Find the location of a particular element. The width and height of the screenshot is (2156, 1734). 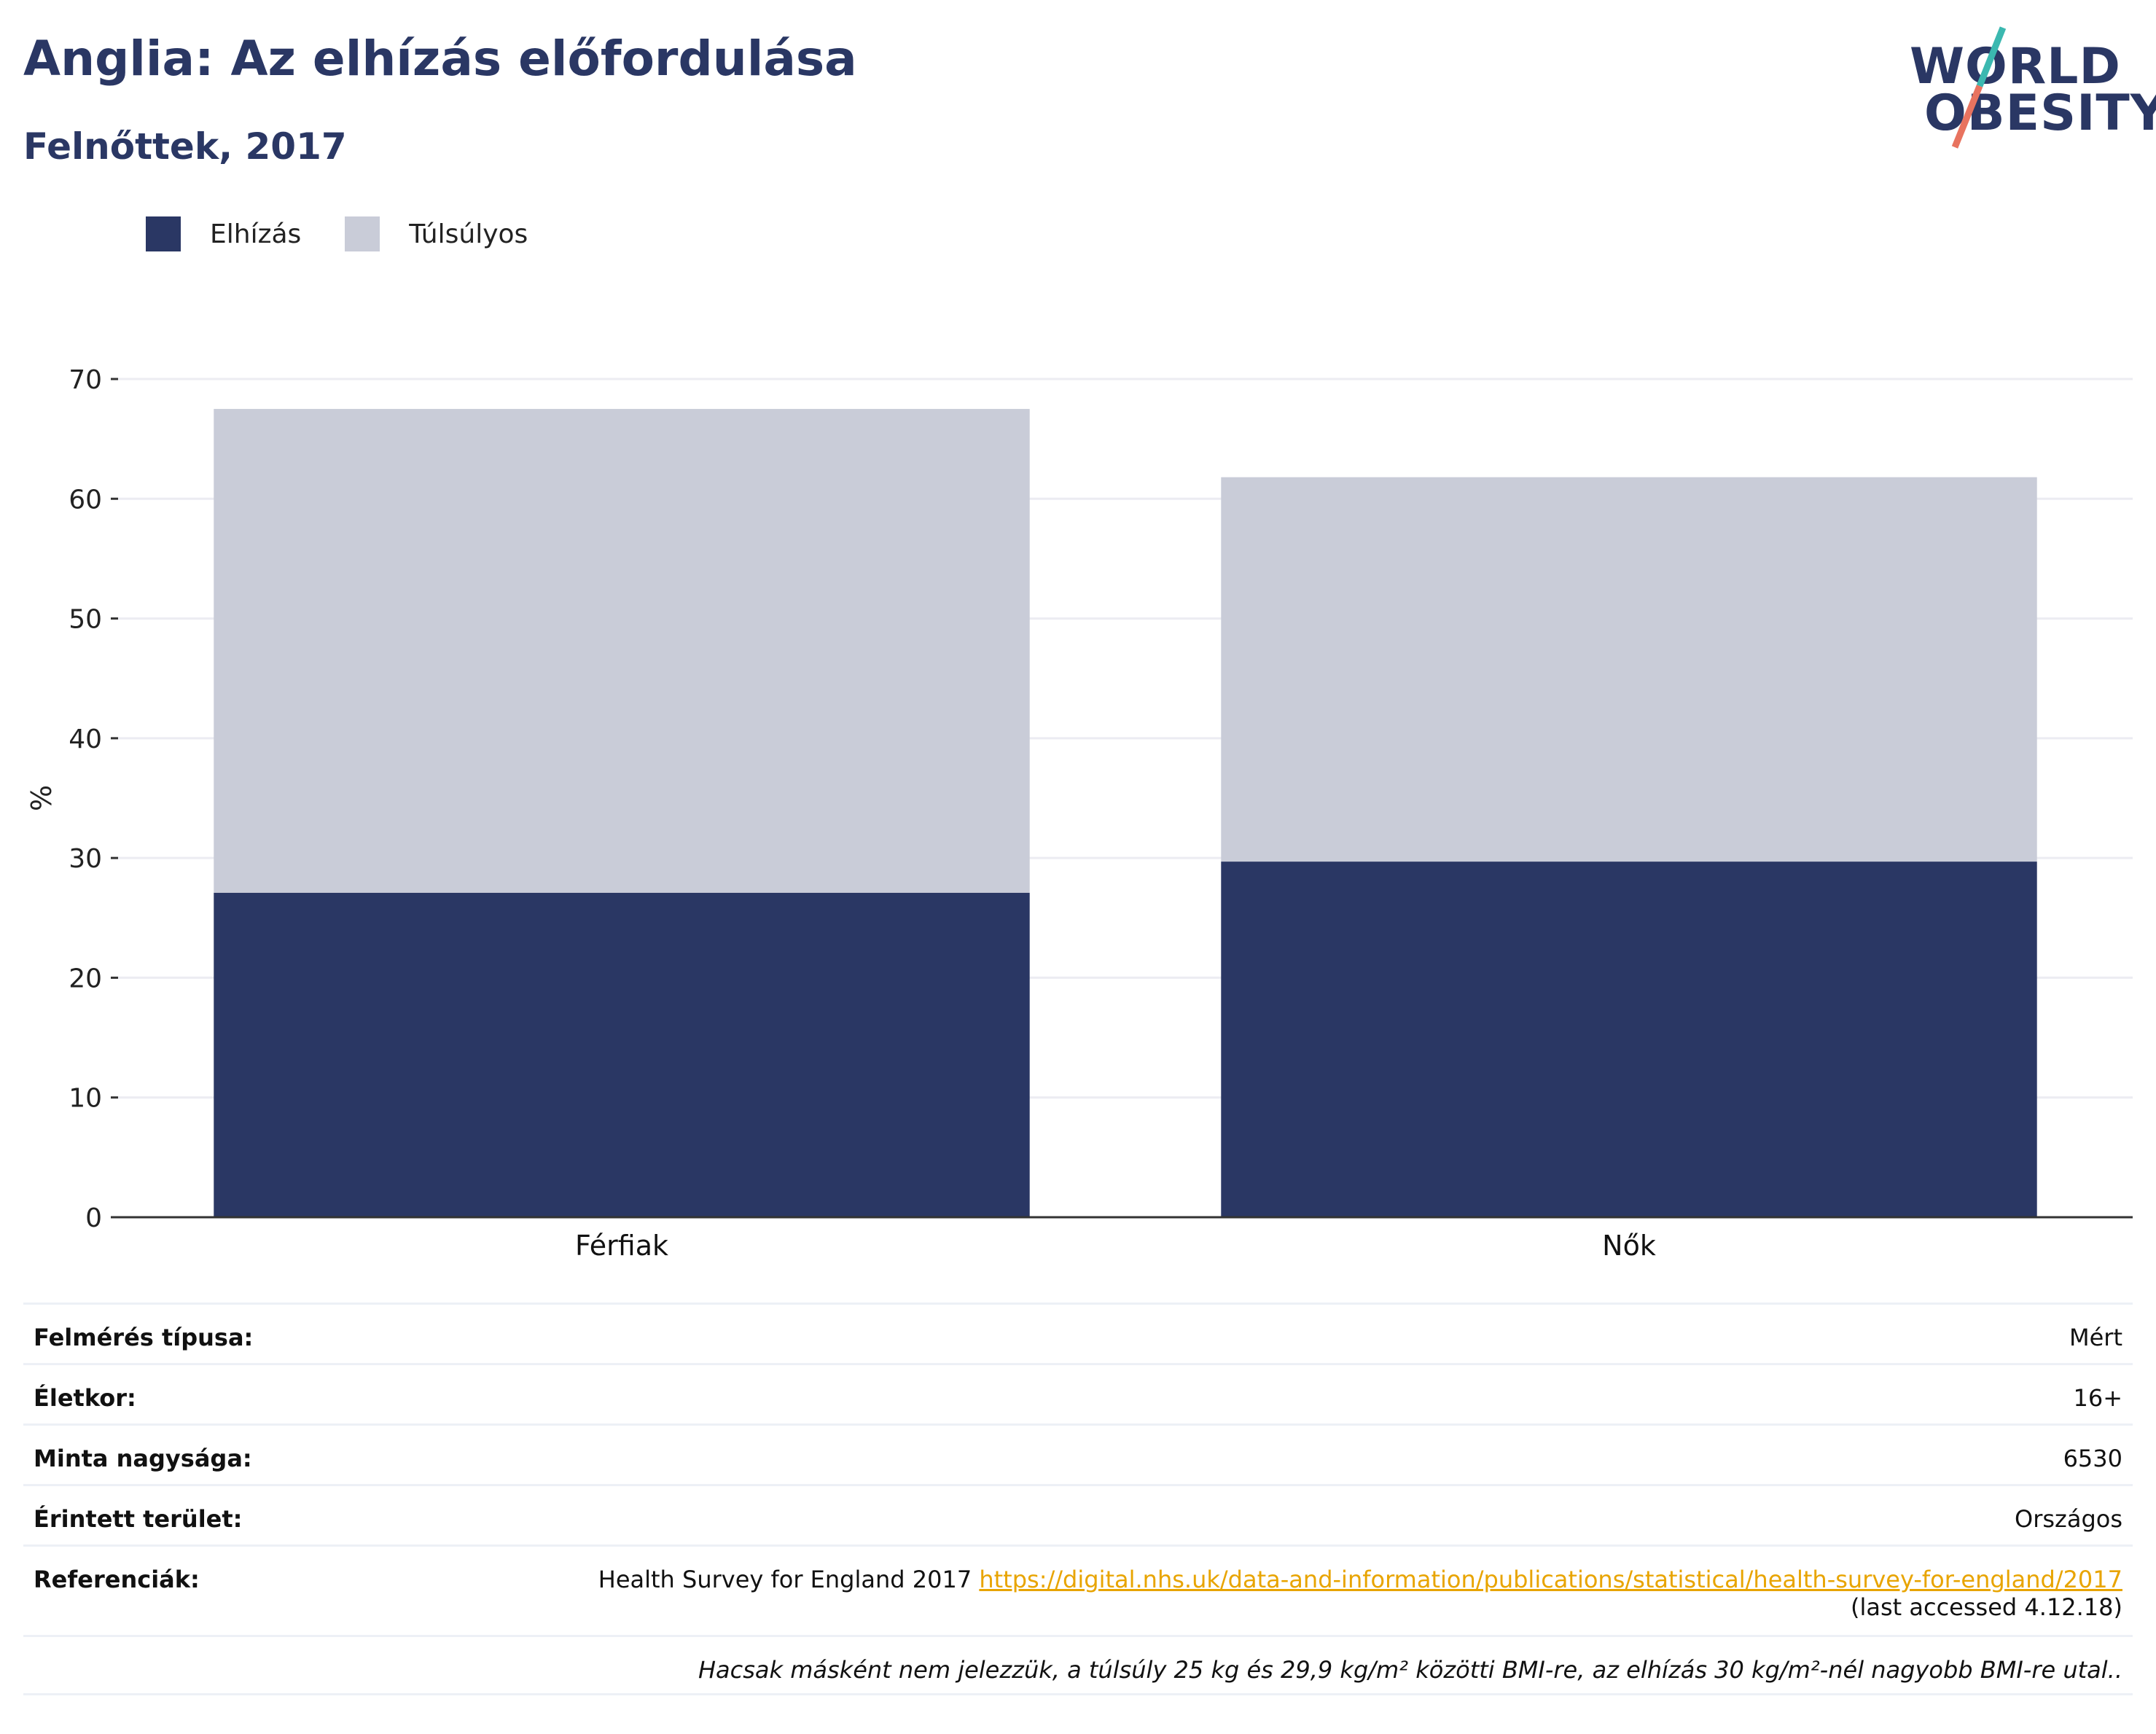

info-key: Életkor: is located at coordinates (85, 1398).